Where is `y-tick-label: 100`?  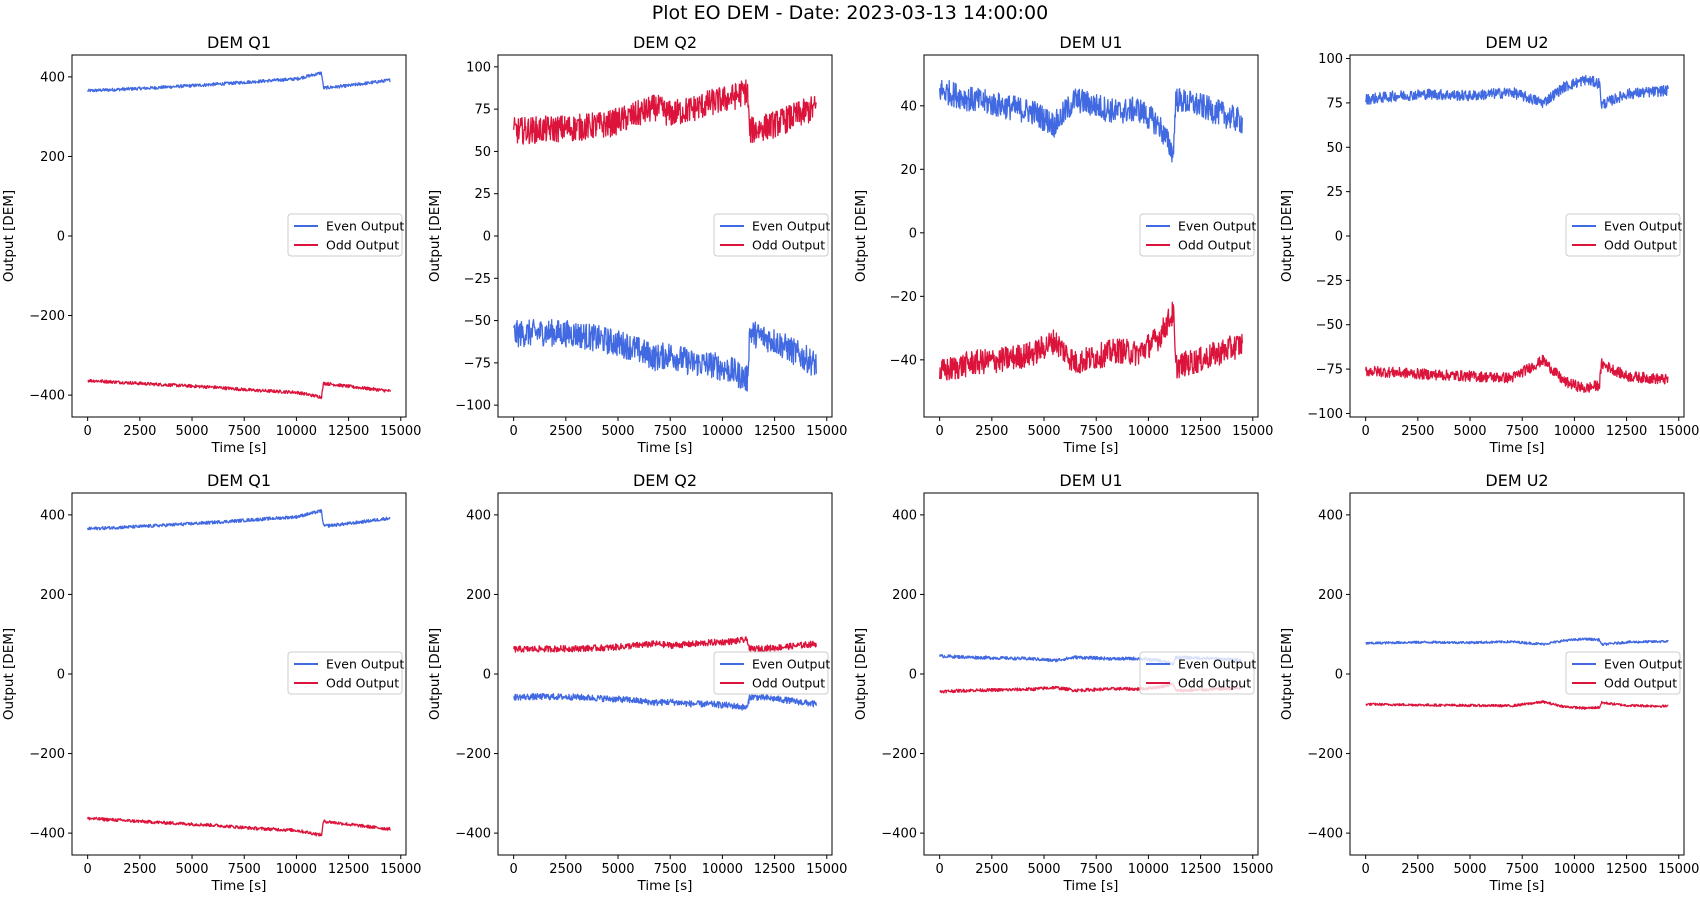 y-tick-label: 100 is located at coordinates (478, 67).